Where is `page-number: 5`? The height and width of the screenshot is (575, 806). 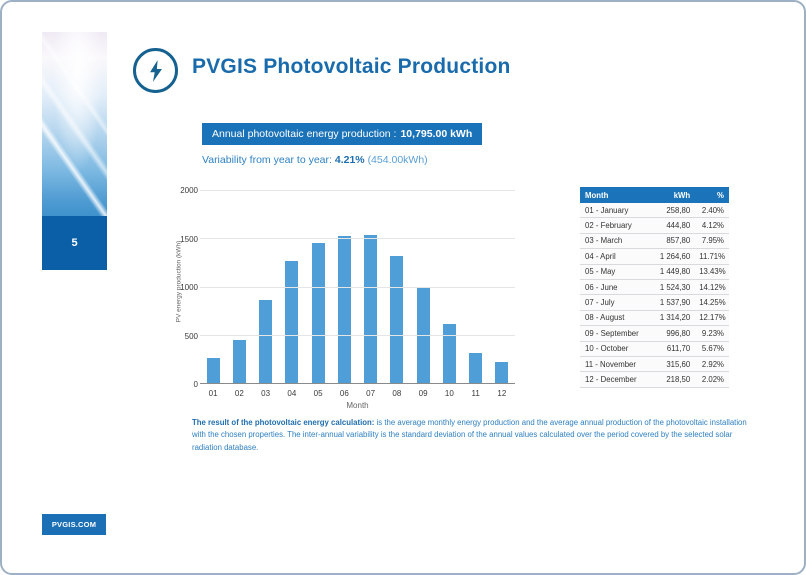 page-number: 5 is located at coordinates (74, 243).